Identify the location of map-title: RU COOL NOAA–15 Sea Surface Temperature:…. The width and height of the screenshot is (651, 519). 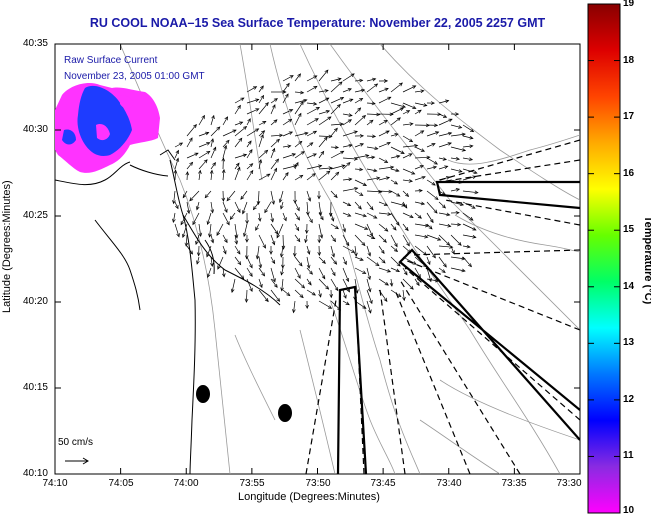
(317, 23).